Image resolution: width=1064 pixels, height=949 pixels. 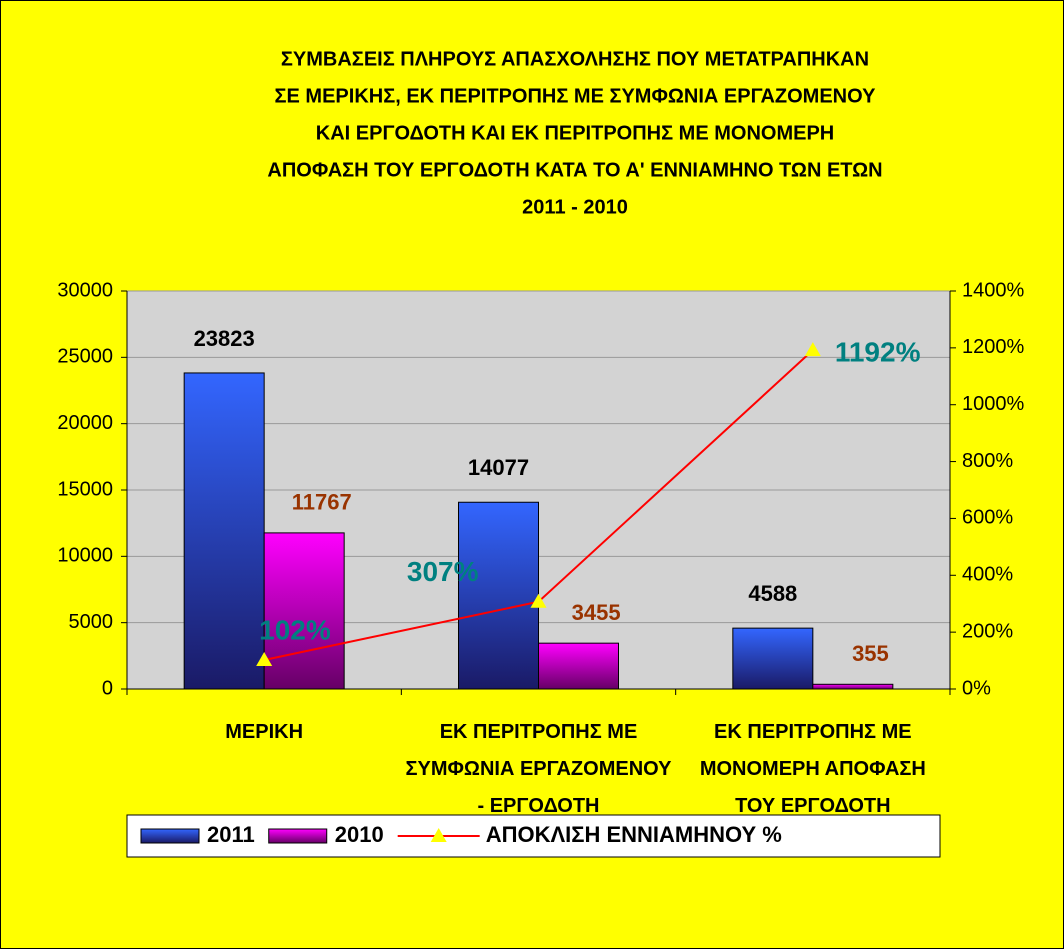 What do you see at coordinates (231, 834) in the screenshot?
I see `legend-label: 2011` at bounding box center [231, 834].